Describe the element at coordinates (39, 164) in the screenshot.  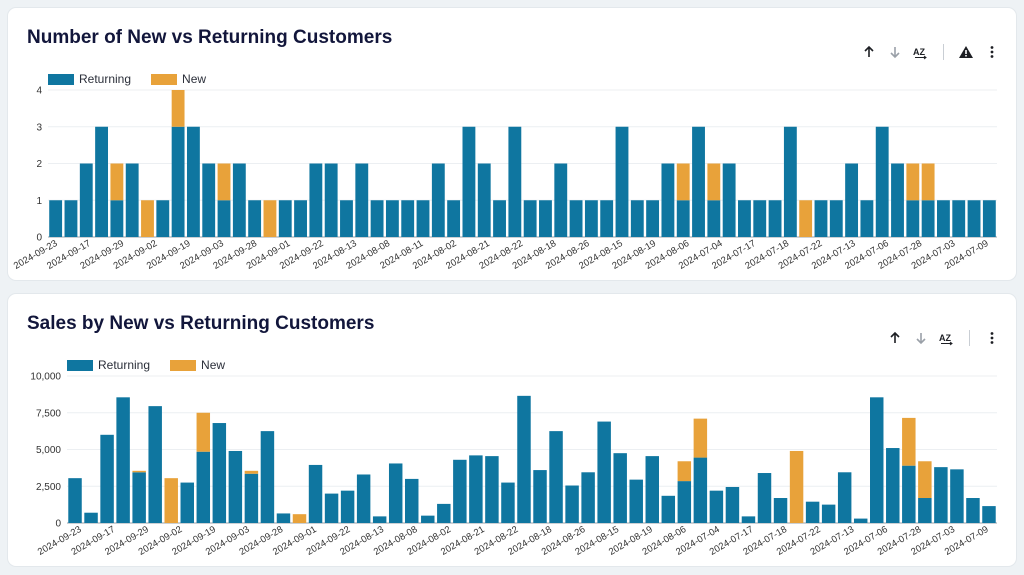
I see `y-tick-label: 2` at that location.